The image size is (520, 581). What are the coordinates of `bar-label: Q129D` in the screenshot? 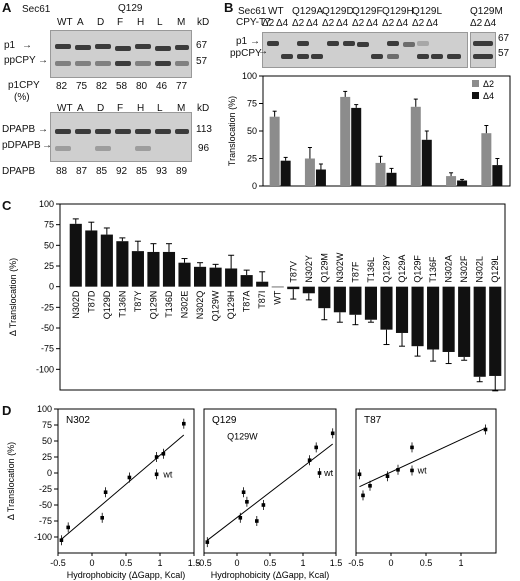 It's located at (107, 304).